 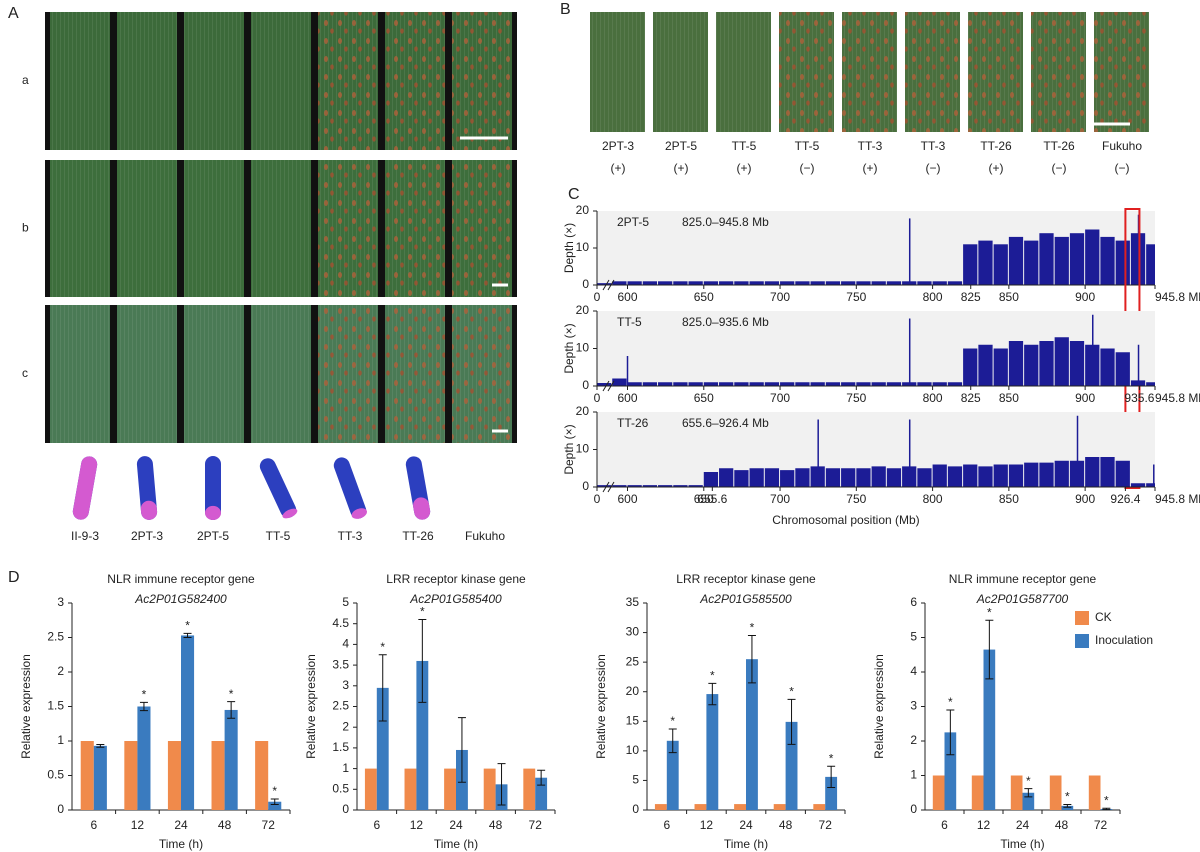 I want to click on x-tick-label: 6, so click(x=944, y=825).